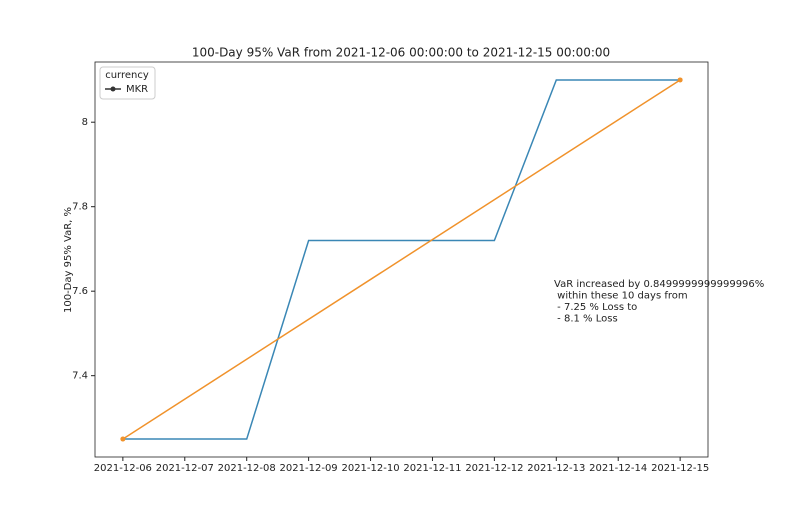 The width and height of the screenshot is (785, 523). I want to click on y-tick-label: 7.4, so click(80, 376).